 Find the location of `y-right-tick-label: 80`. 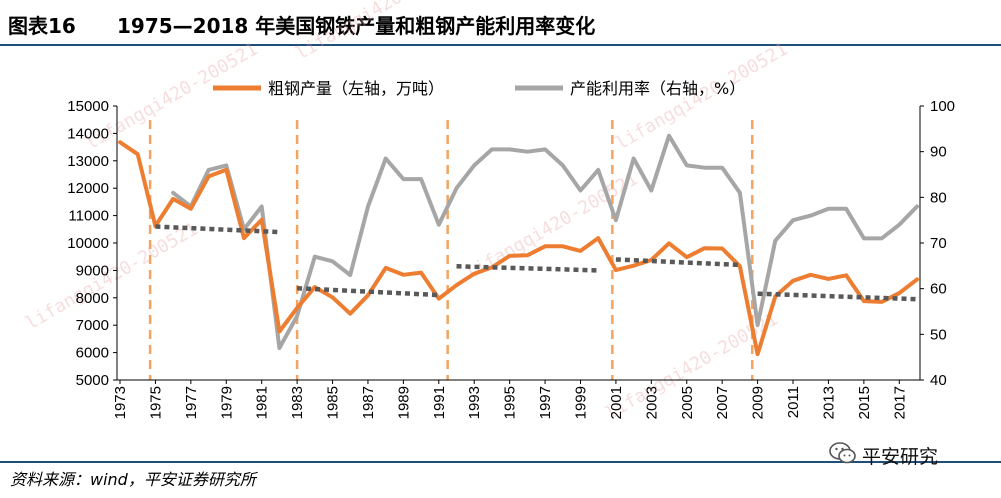

y-right-tick-label: 80 is located at coordinates (938, 197).